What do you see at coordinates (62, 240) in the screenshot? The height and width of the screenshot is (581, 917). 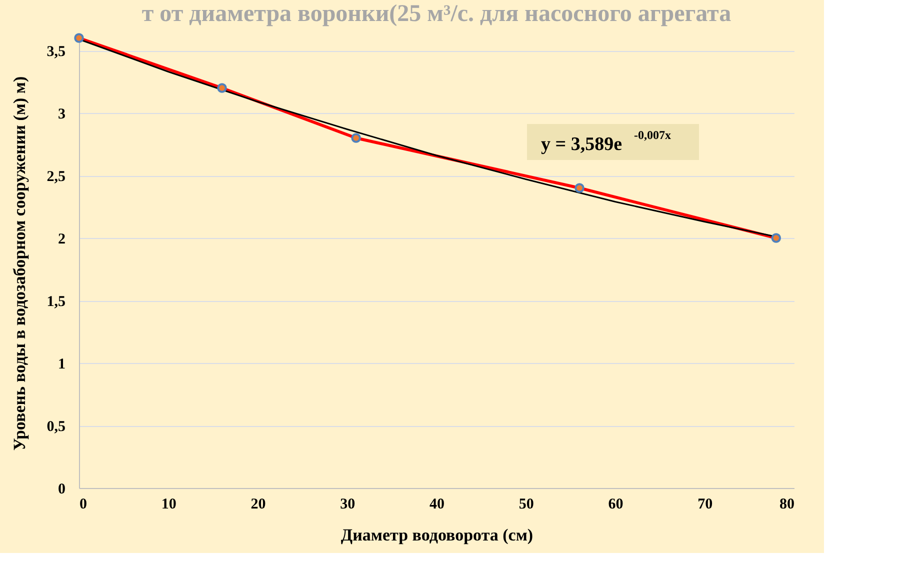 I see `y-tick-label: 2` at bounding box center [62, 240].